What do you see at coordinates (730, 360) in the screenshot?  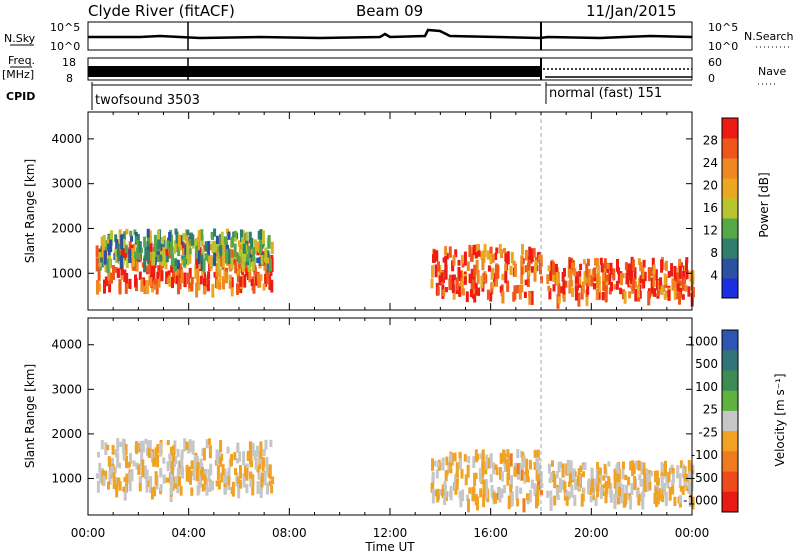 I see `velocity-colorbar-swatch` at bounding box center [730, 360].